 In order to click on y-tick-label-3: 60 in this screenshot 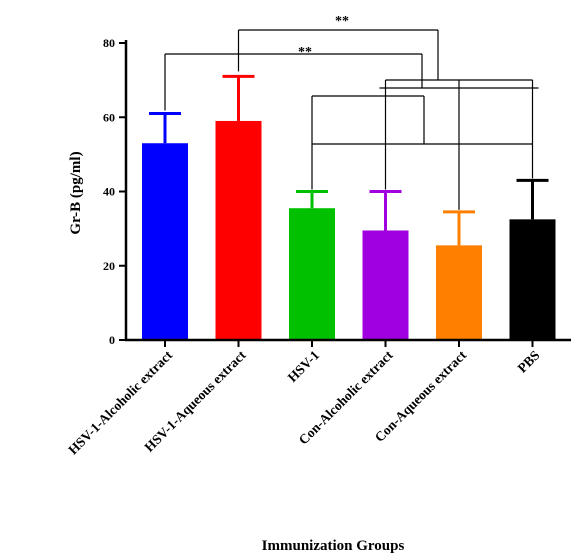, I will do `click(109, 117)`.